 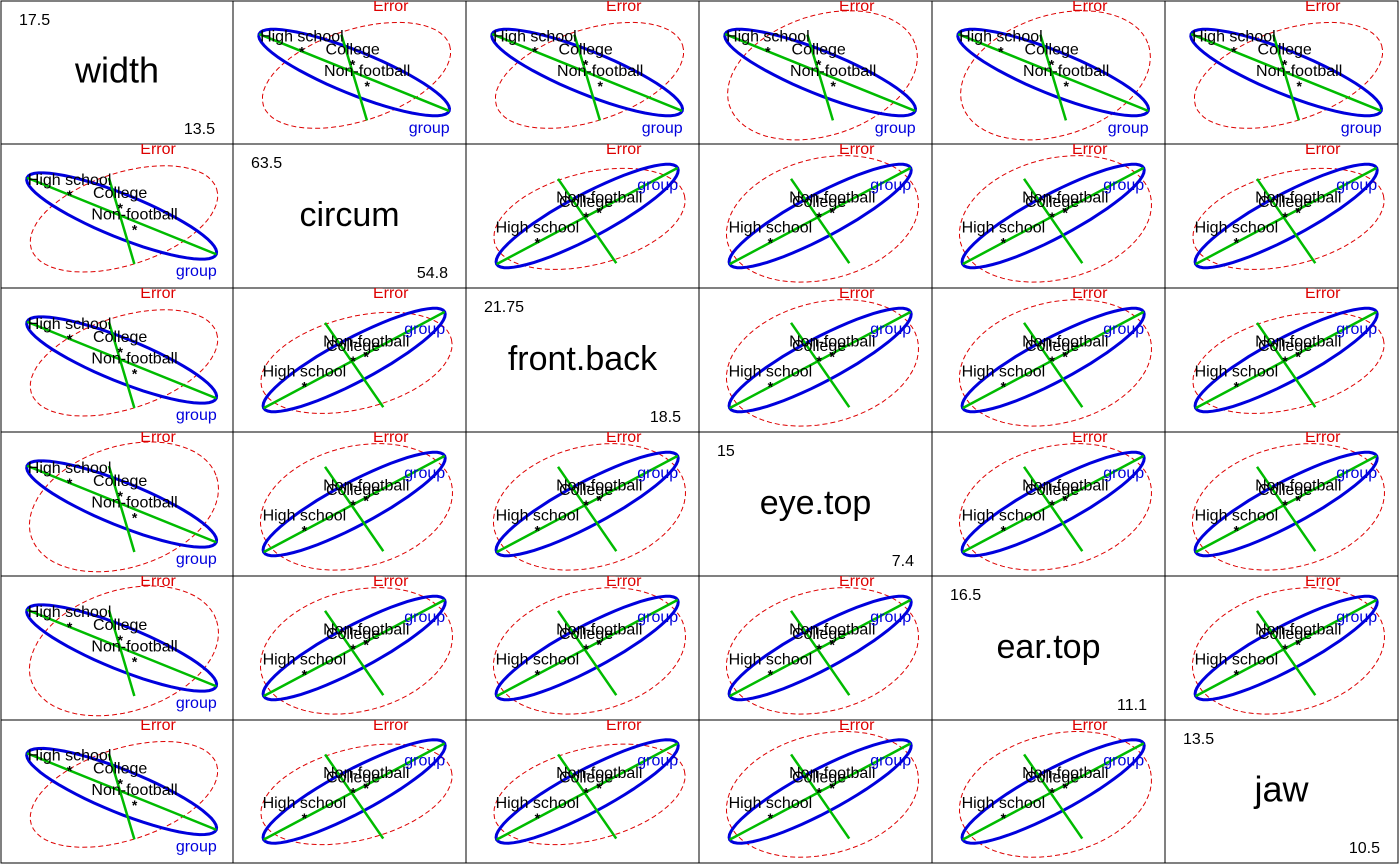 What do you see at coordinates (1132, 705) in the screenshot?
I see `range-min-label: 11.1` at bounding box center [1132, 705].